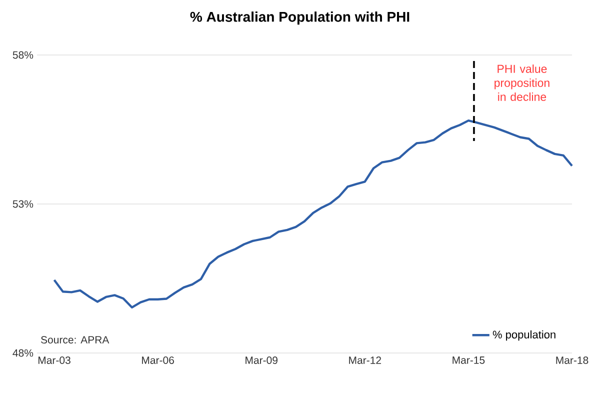 This screenshot has height=400, width=600. What do you see at coordinates (468, 360) in the screenshot?
I see `x-tick-label: Mar-15` at bounding box center [468, 360].